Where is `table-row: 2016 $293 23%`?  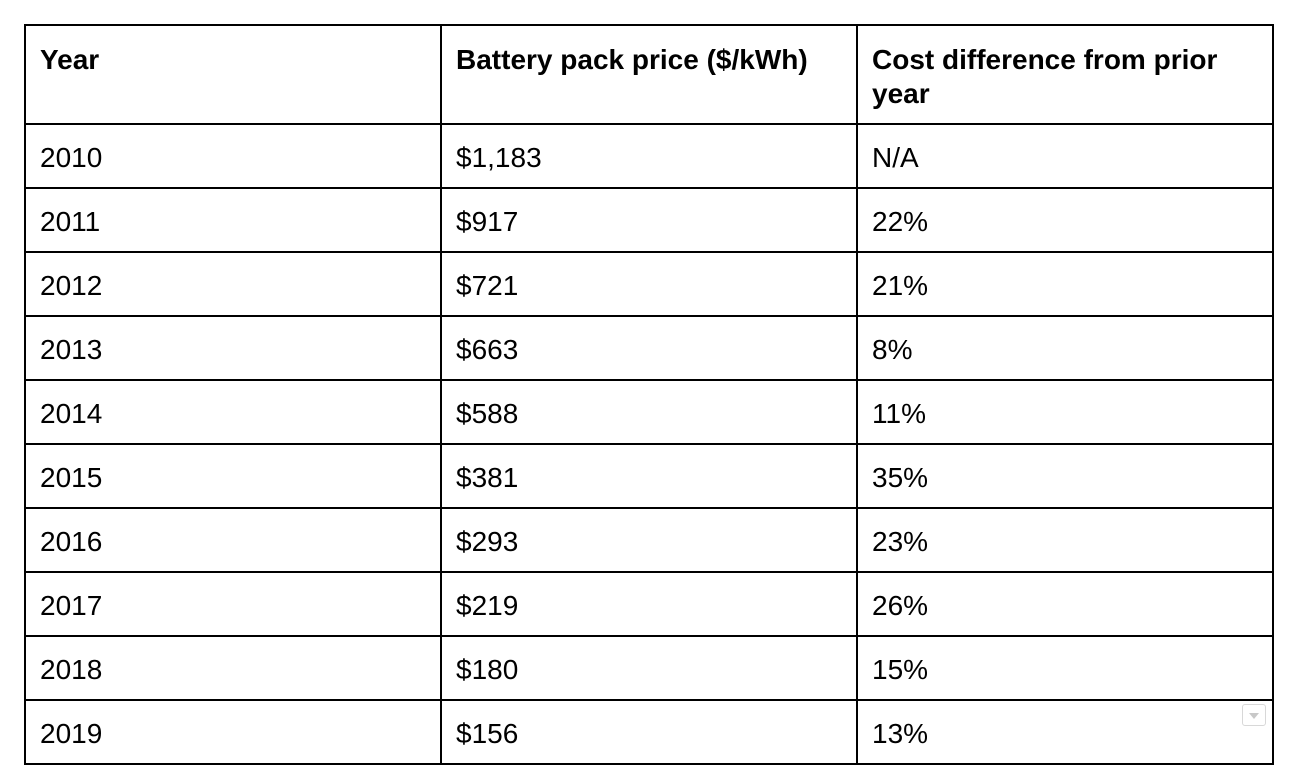 table-row: 2016 $293 23% is located at coordinates (649, 540).